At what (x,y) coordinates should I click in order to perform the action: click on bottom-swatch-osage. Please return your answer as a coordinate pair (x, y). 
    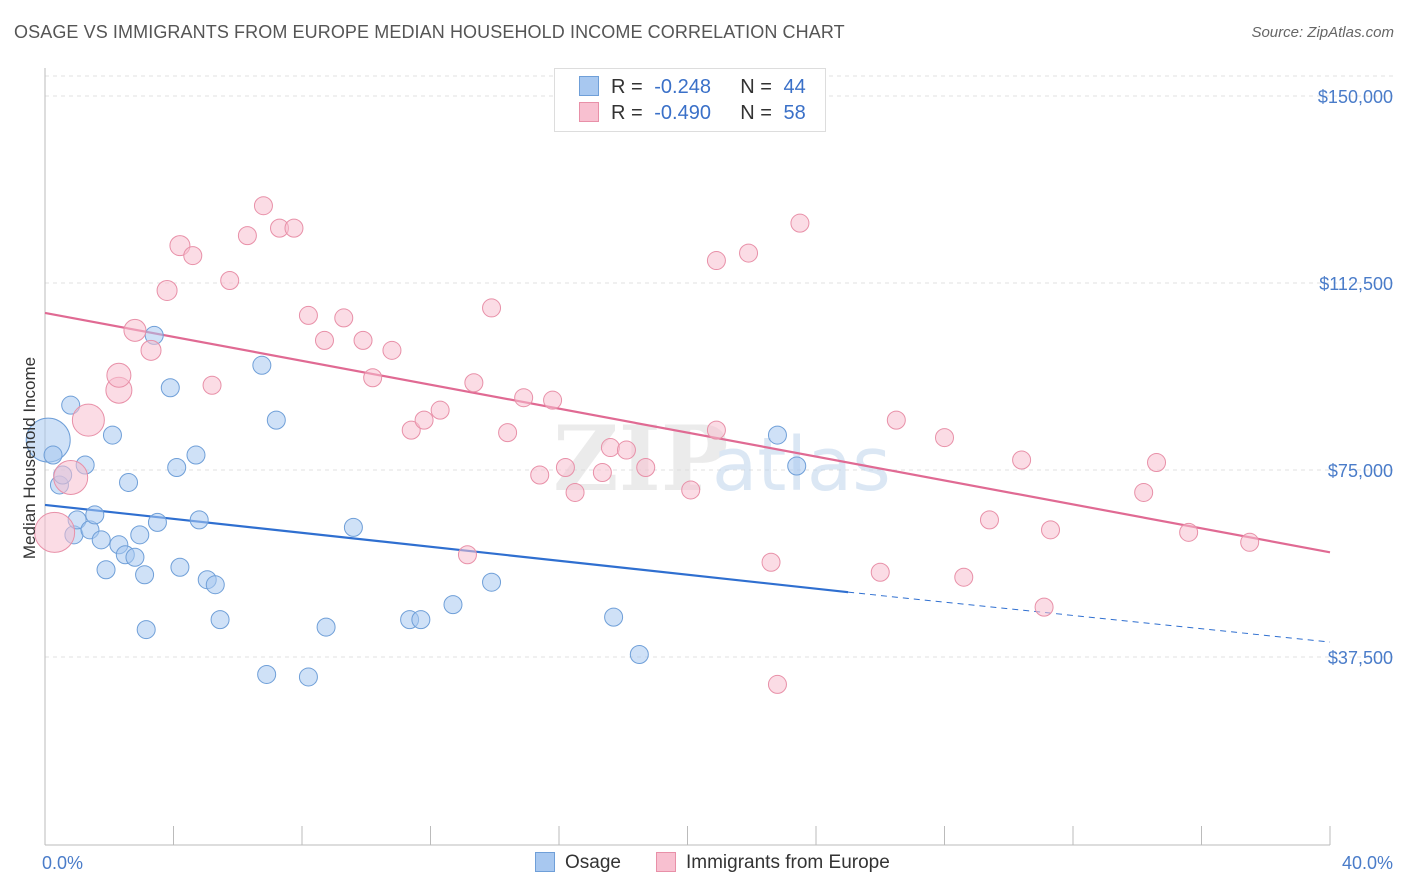
    Looking at the image, I should click on (545, 862).